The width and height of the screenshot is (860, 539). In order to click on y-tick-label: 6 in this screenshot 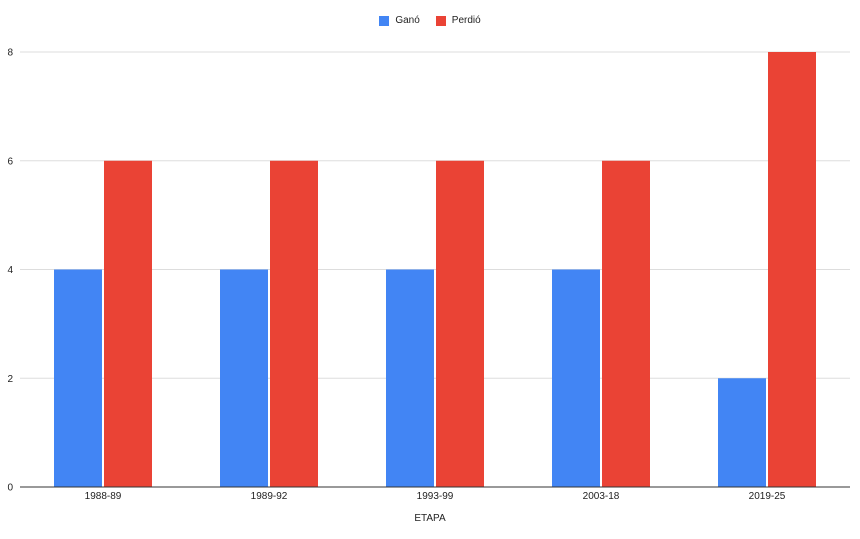, I will do `click(10, 161)`.